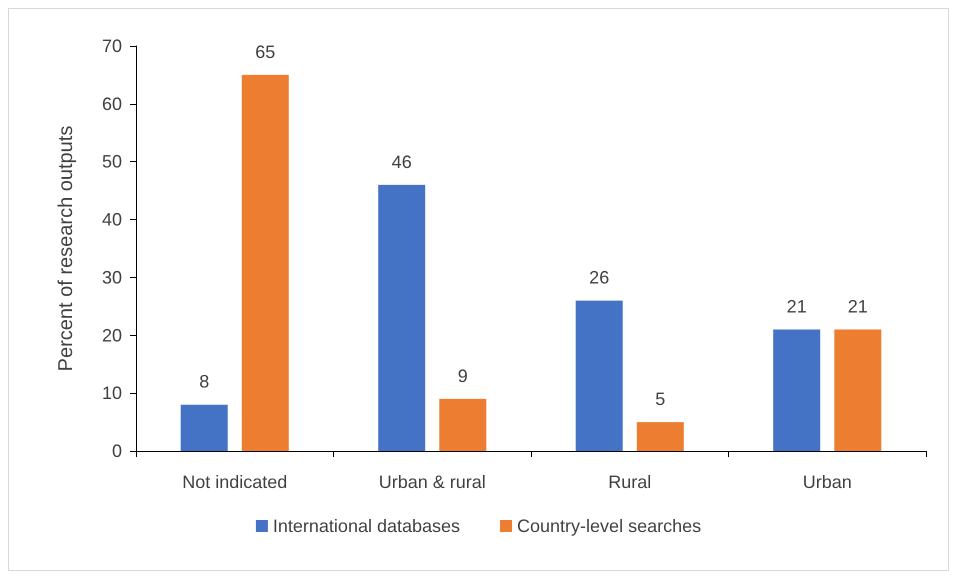 The image size is (957, 579). Describe the element at coordinates (117, 451) in the screenshot. I see `y-tick-label: 0` at that location.